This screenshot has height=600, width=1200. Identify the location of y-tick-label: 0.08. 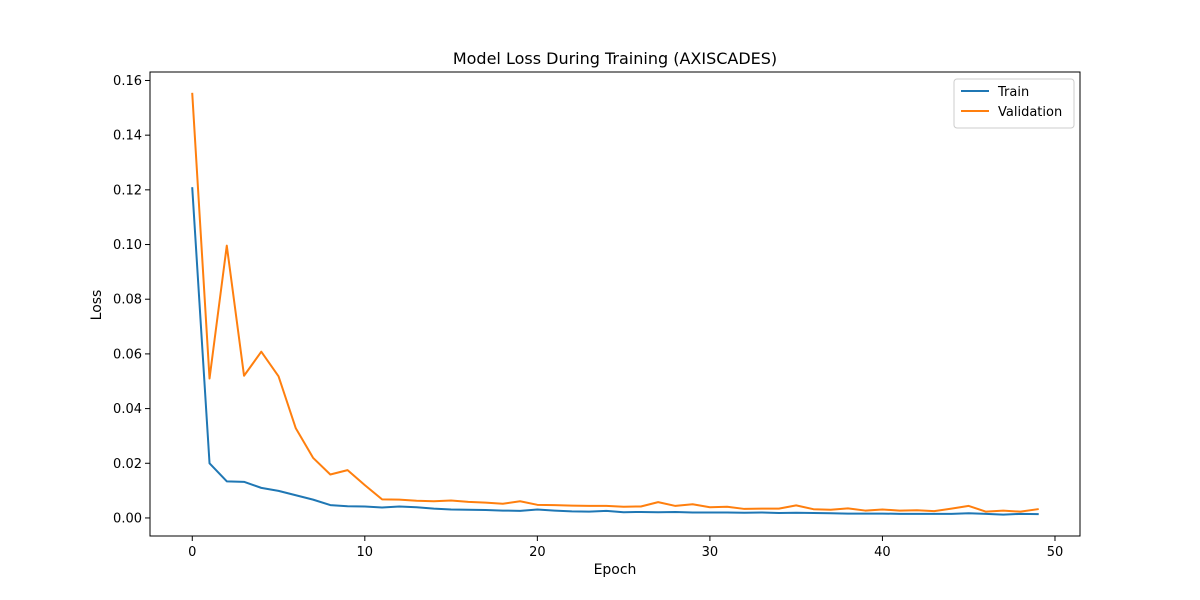
(127, 300).